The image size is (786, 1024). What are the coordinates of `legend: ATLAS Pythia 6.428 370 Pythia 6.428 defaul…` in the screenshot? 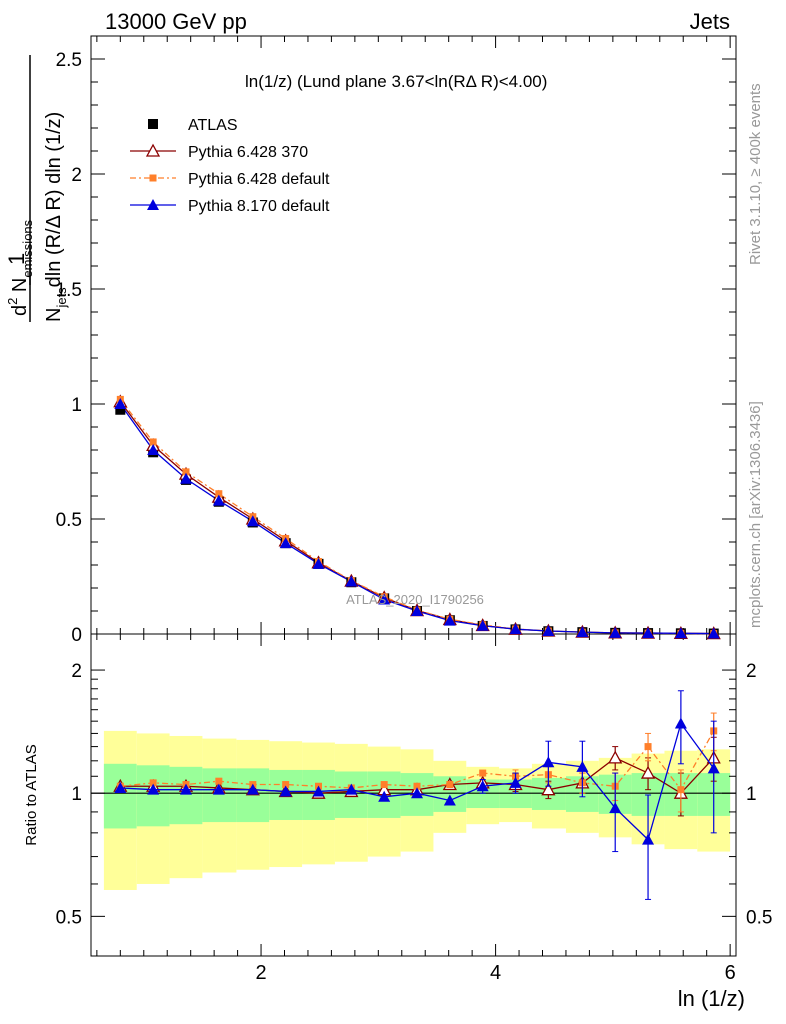 It's located at (230, 166).